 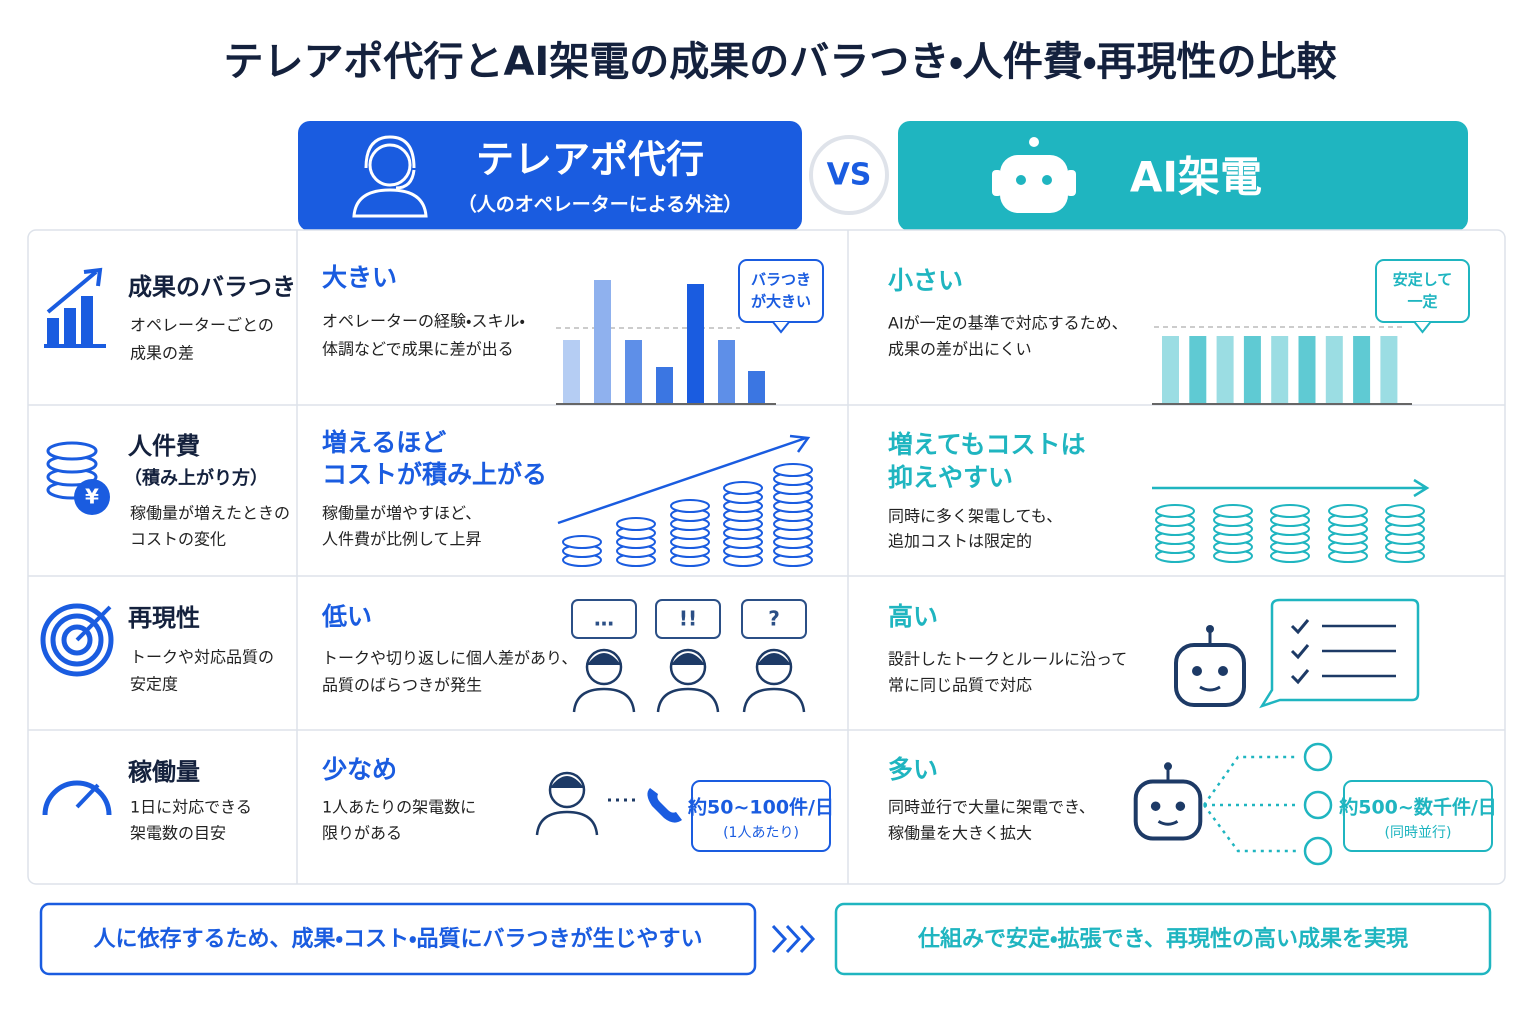 I want to click on row-label: 人件費, so click(x=163, y=446).